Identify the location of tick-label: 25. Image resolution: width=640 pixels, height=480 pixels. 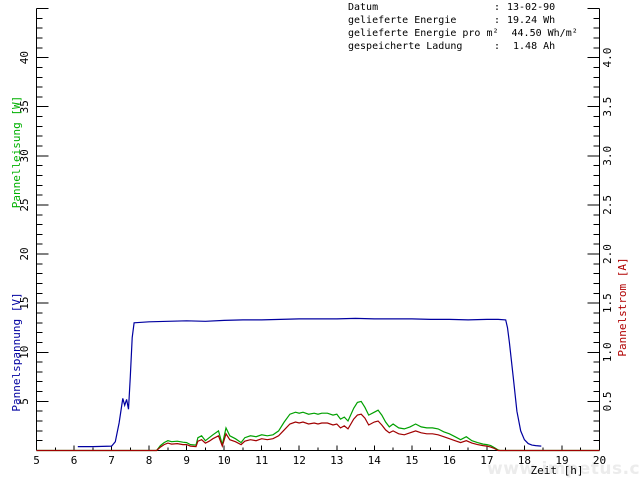
(24, 204).